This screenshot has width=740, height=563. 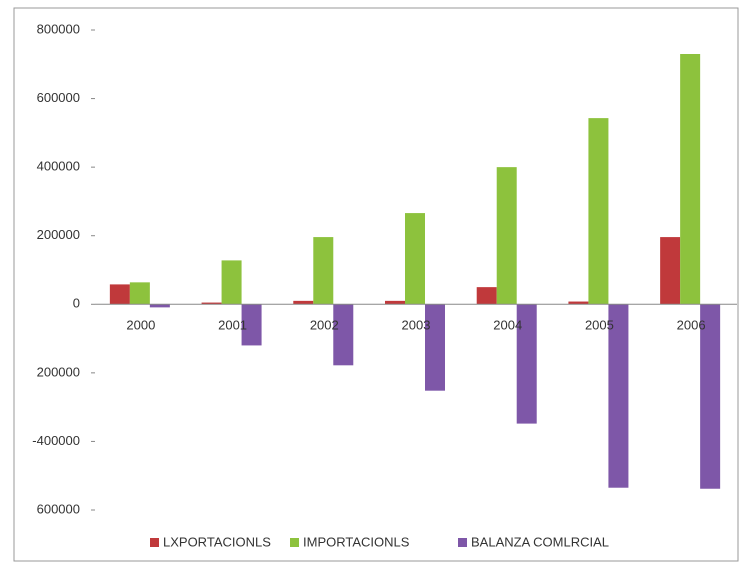 What do you see at coordinates (140, 325) in the screenshot?
I see `x-tick-label: 2000` at bounding box center [140, 325].